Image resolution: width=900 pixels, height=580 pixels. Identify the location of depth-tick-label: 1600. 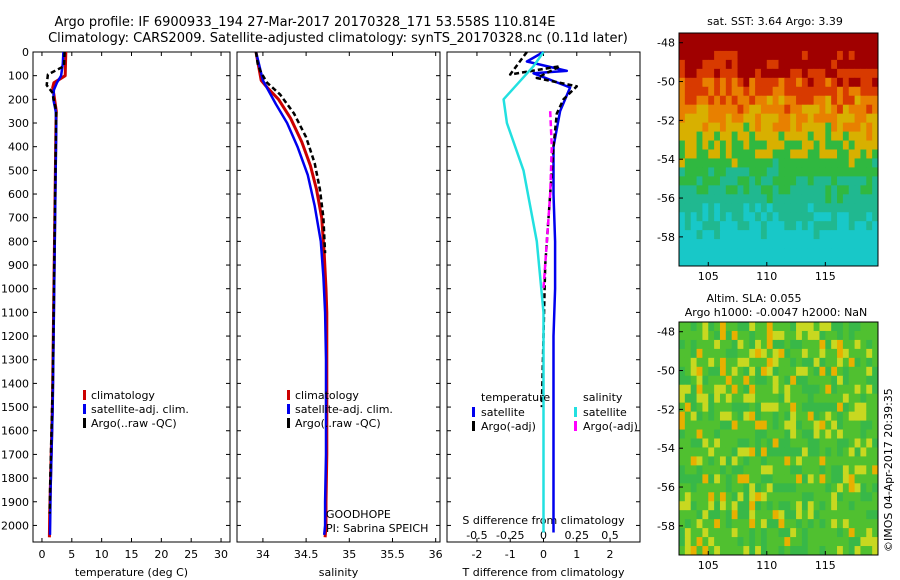
(15, 431).